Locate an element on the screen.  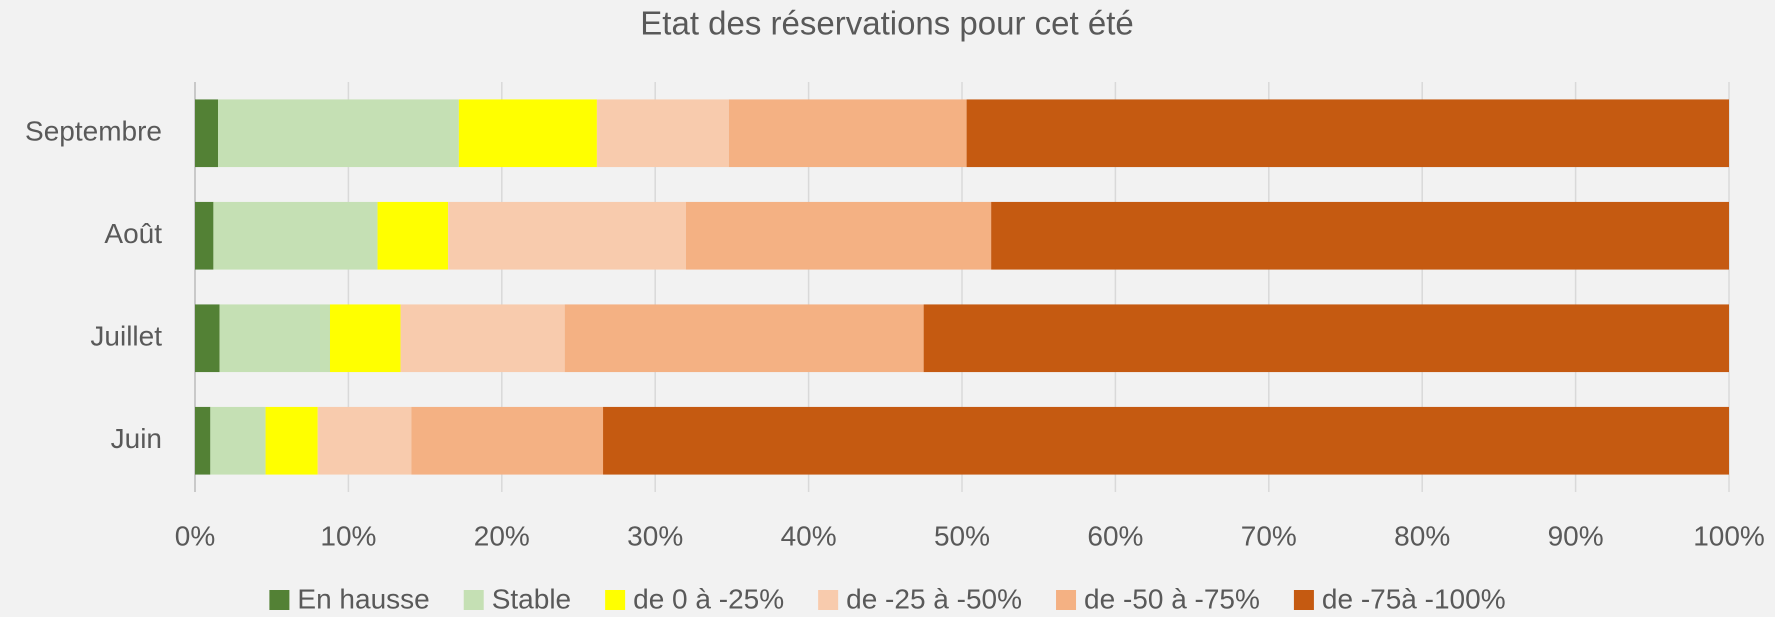
legend-label: de -25 à -50% is located at coordinates (934, 598).